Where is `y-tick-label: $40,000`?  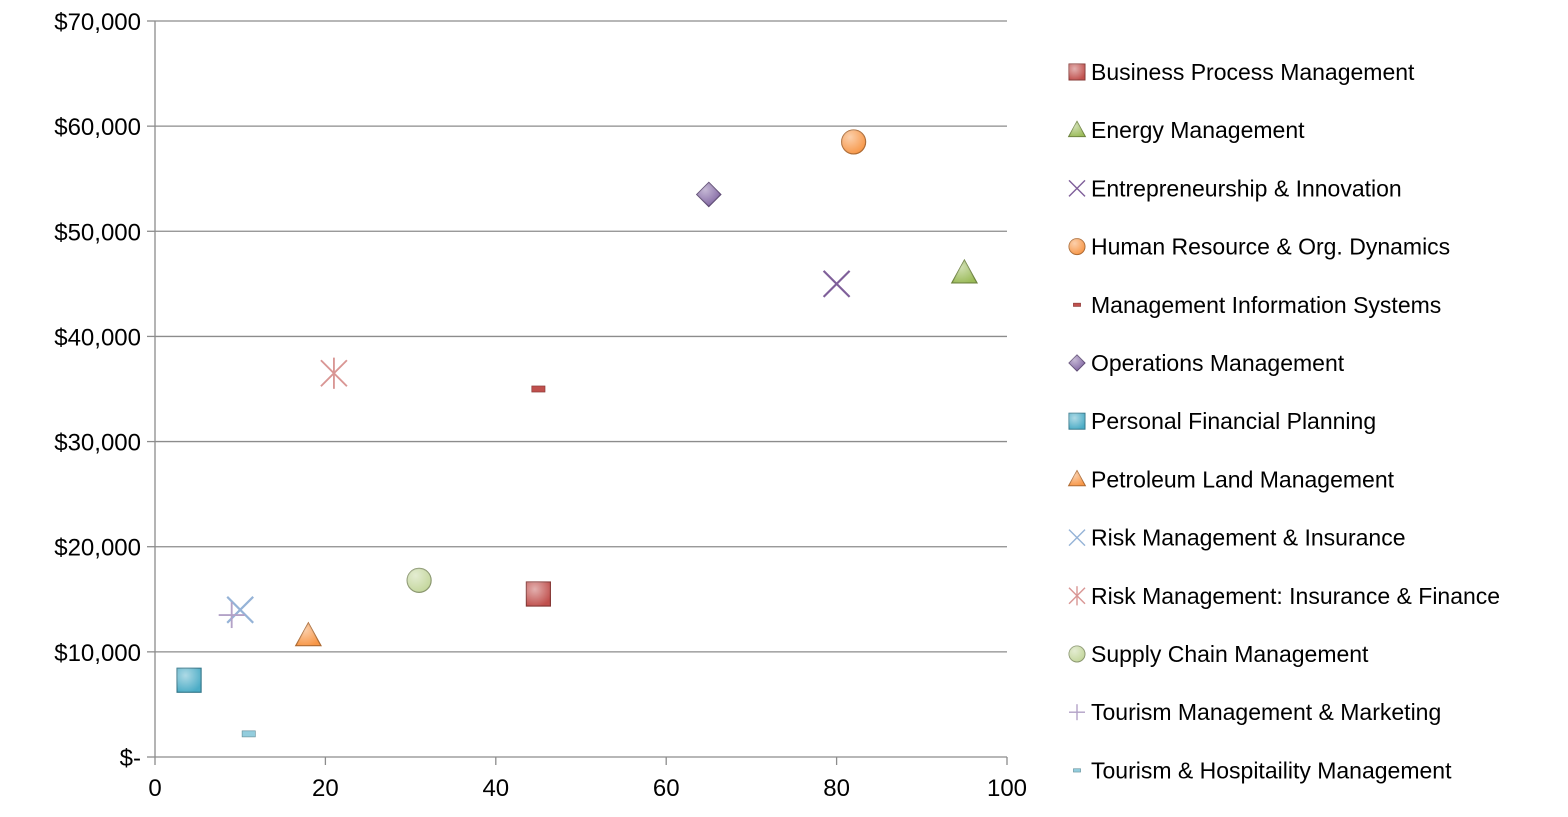
y-tick-label: $40,000 is located at coordinates (97, 337).